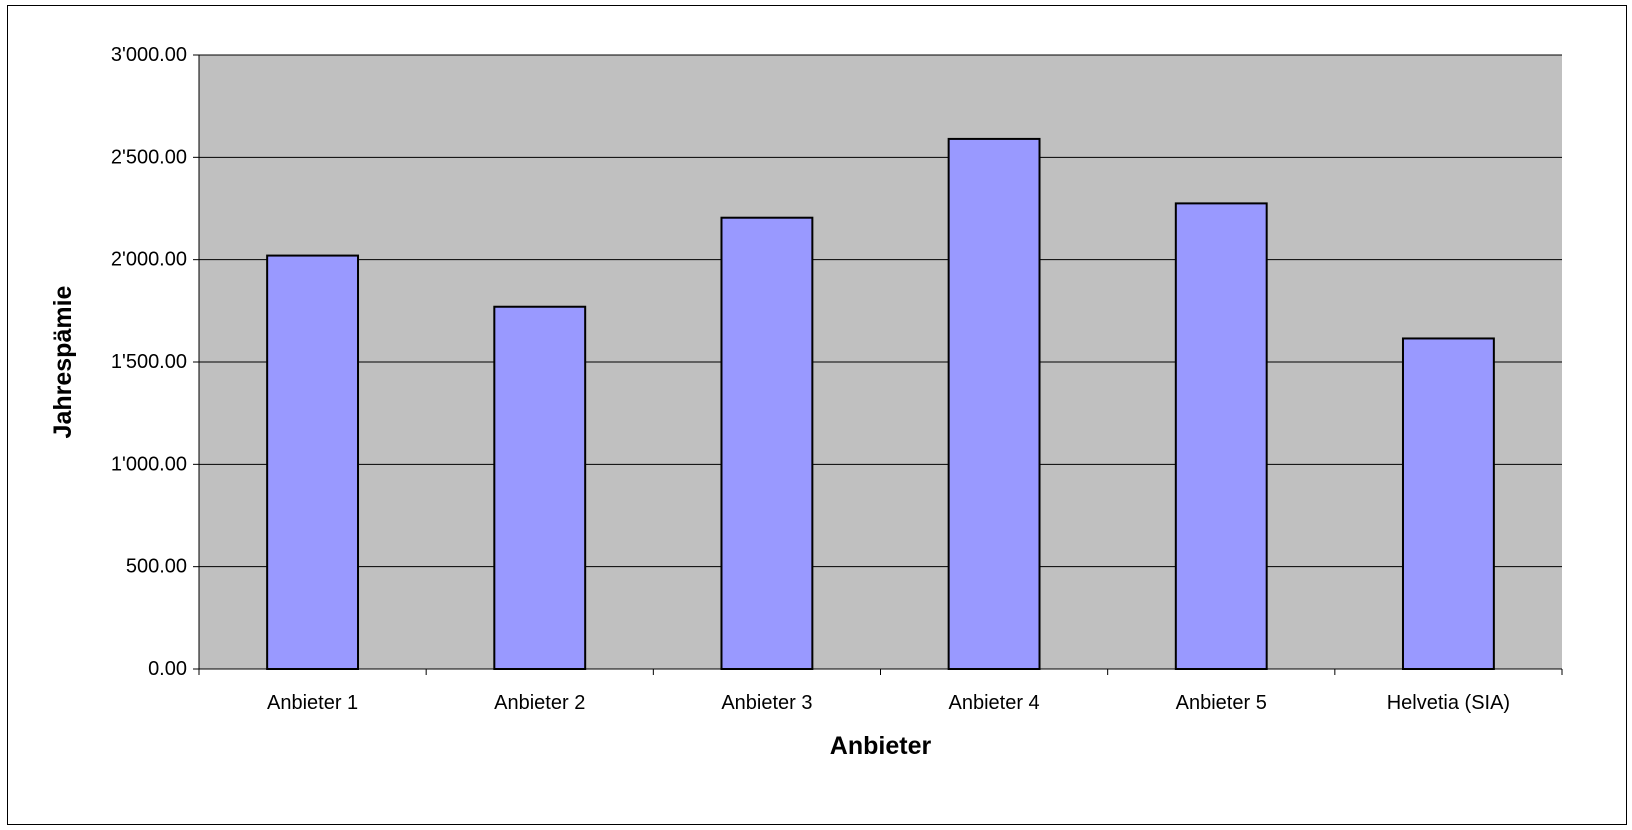 This screenshot has height=830, width=1632. I want to click on y-tick-label: 500.00, so click(156, 567).